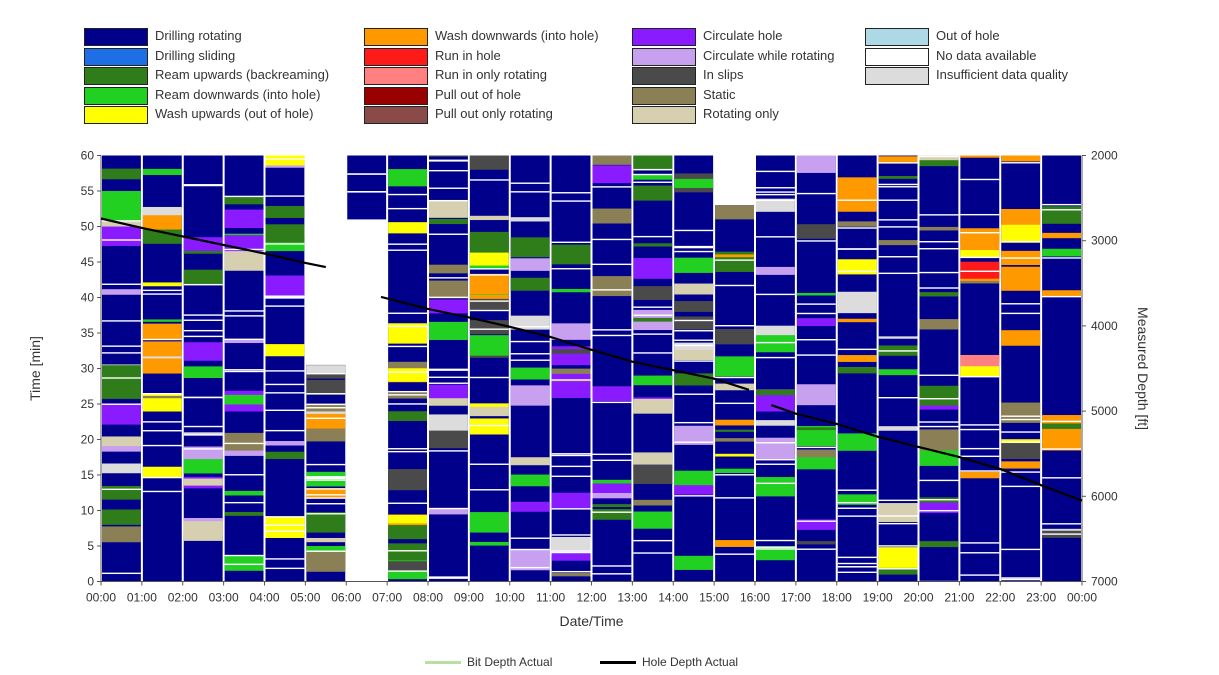  What do you see at coordinates (1104, 241) in the screenshot?
I see `y2-tick-label: 3000` at bounding box center [1104, 241].